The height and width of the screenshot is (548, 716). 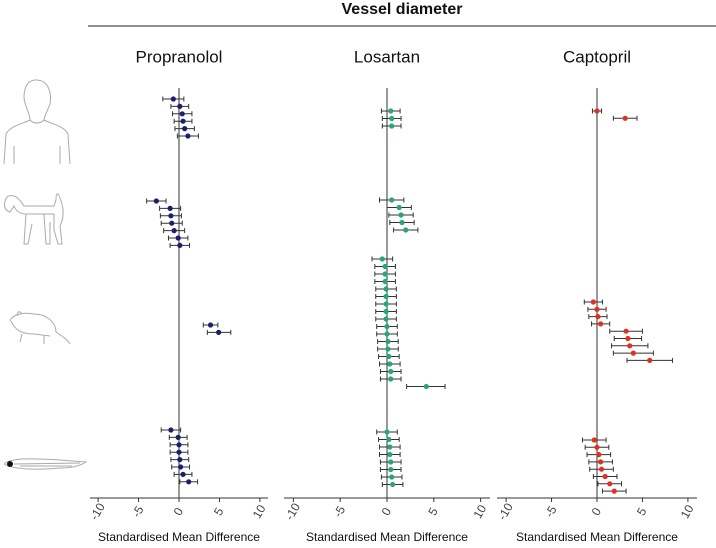 I want to click on panel-title: Losartan, so click(x=387, y=56).